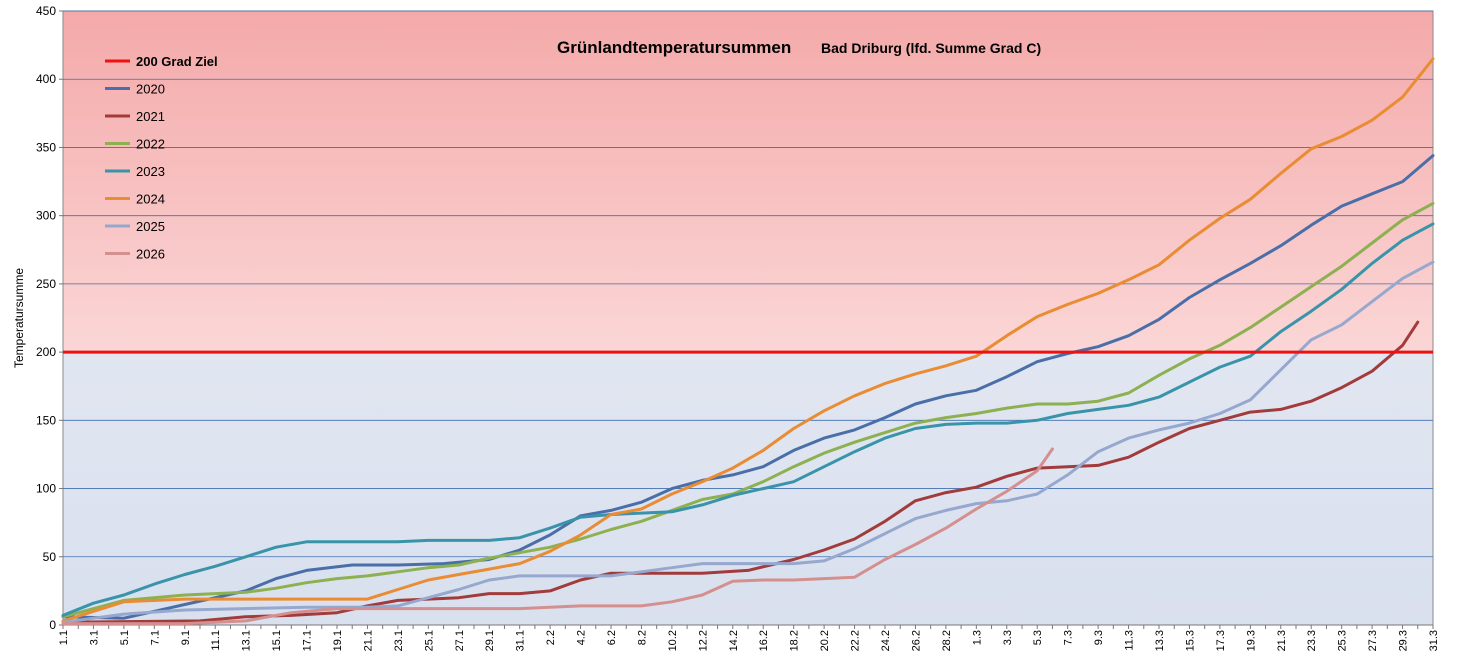 This screenshot has height=672, width=1464. What do you see at coordinates (673, 640) in the screenshot?
I see `x-tick-label: 10.2` at bounding box center [673, 640].